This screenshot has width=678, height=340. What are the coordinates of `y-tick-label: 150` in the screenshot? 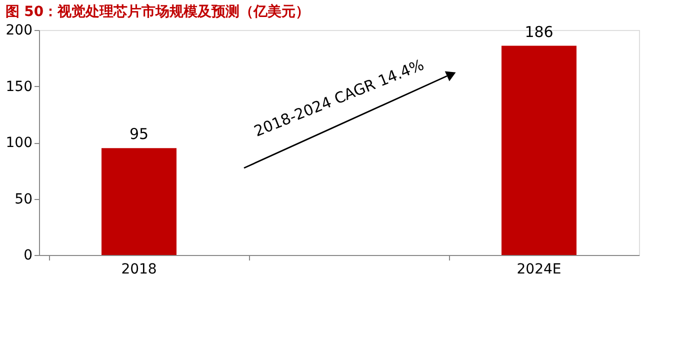 It's located at (19, 86).